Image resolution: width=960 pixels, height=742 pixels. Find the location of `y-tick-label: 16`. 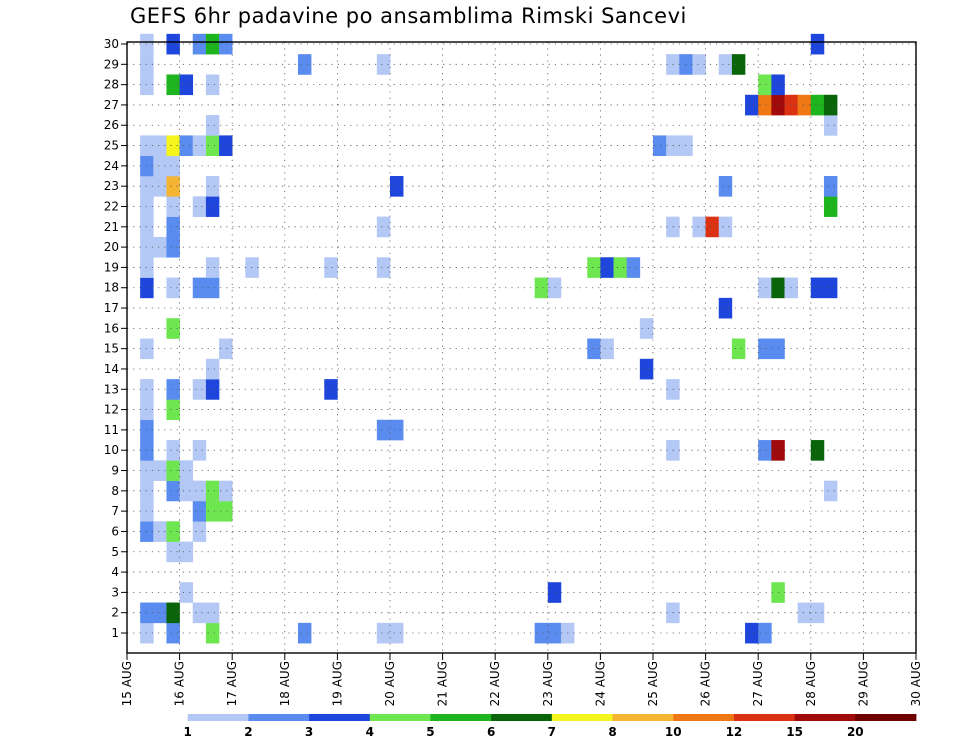

y-tick-label: 16 is located at coordinates (111, 328).